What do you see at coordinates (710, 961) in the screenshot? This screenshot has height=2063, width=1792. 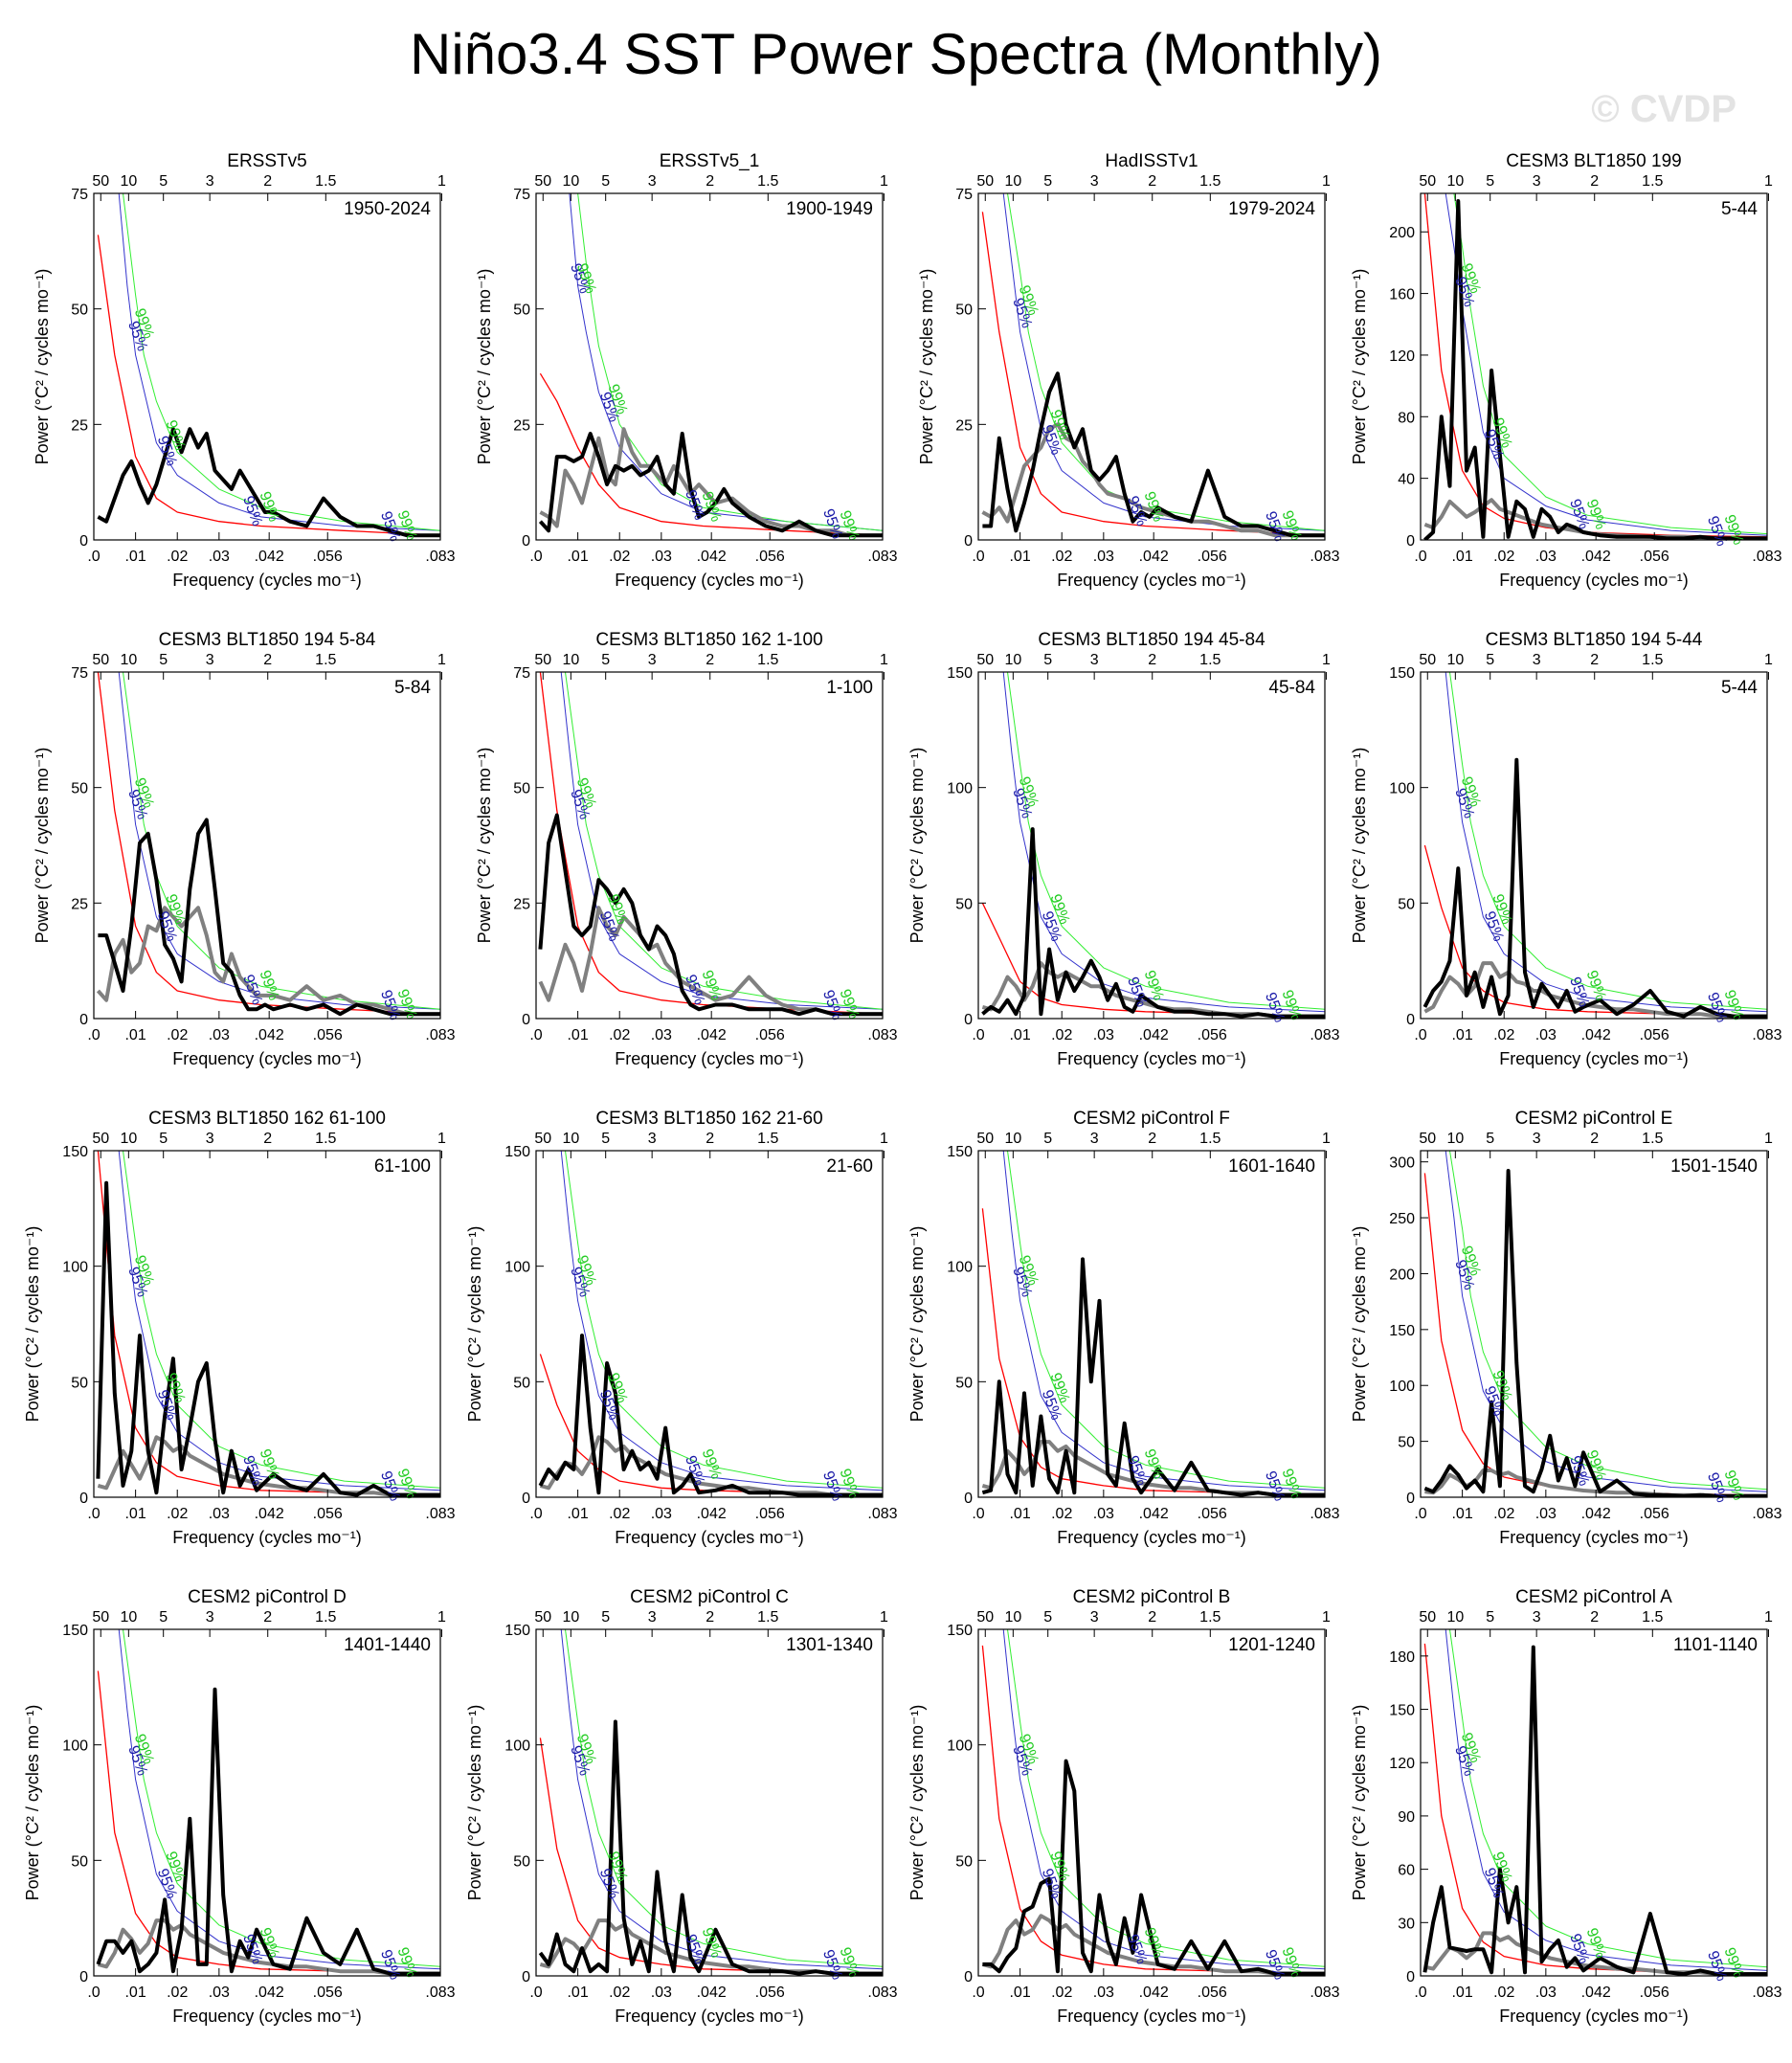 I see `series-ensemble` at bounding box center [710, 961].